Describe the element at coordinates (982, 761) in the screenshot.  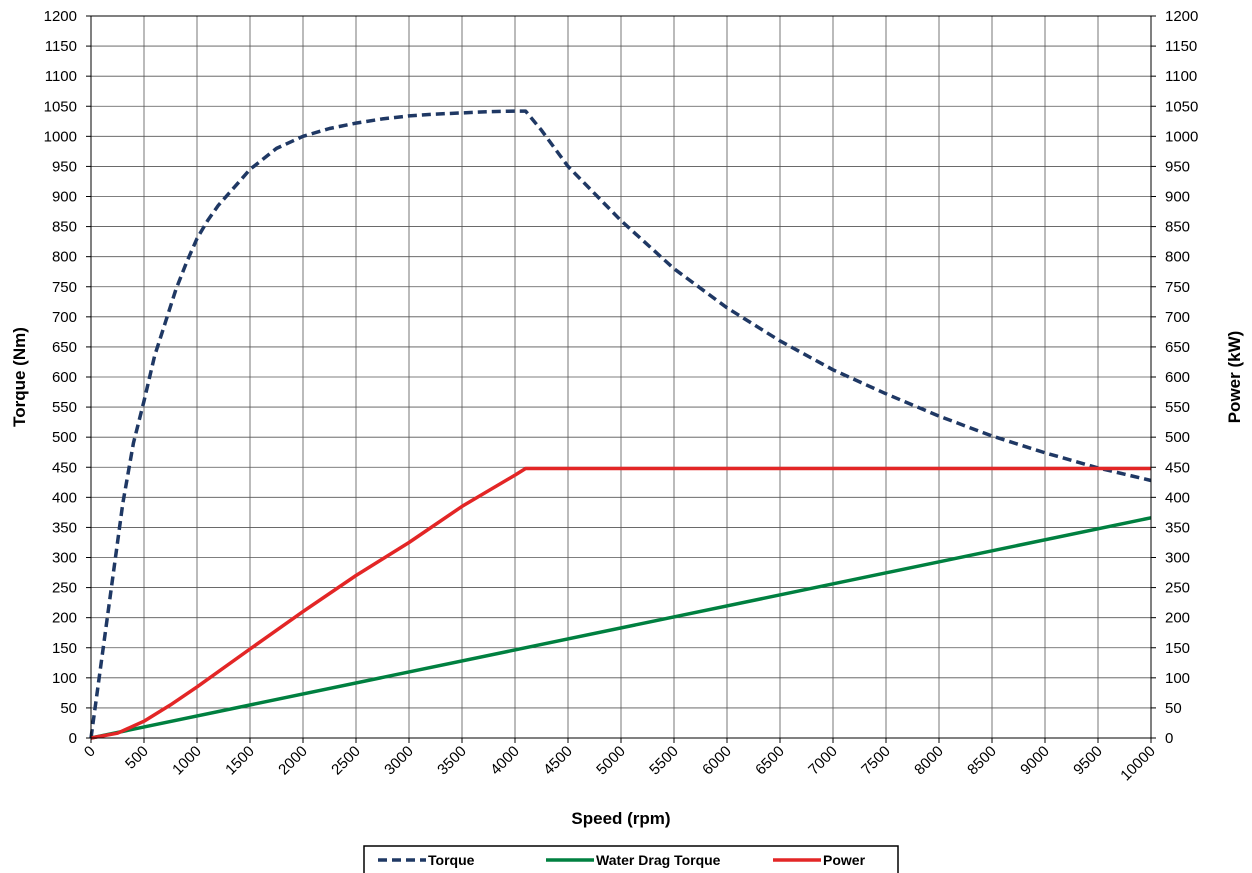
I see `x-tick-label: 8500` at that location.